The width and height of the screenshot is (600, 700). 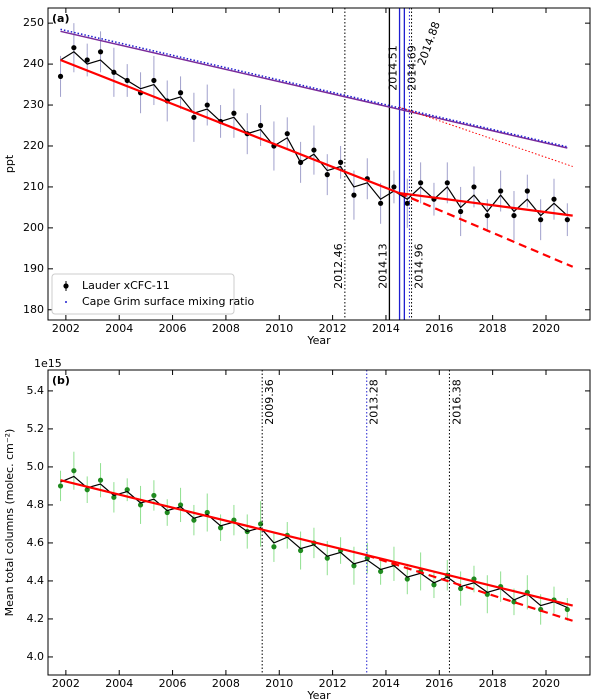 I want to click on y-tick-label: 190, so click(x=33, y=268).